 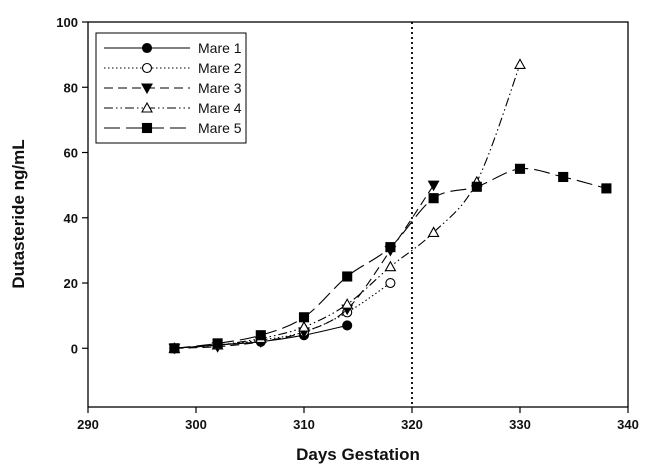 What do you see at coordinates (71, 218) in the screenshot?
I see `y-tick-label: 40` at bounding box center [71, 218].